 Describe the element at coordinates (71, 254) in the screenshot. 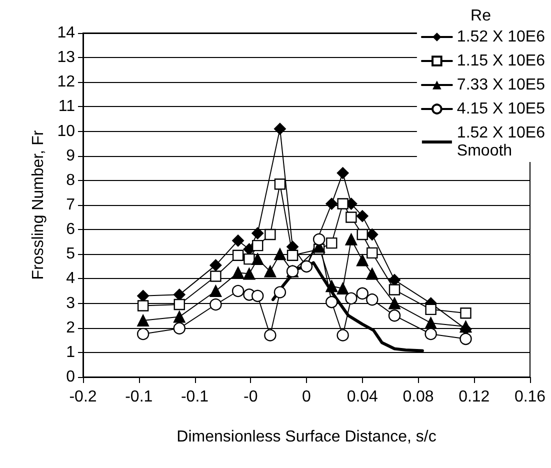

I see `y-tick-label: 5` at that location.